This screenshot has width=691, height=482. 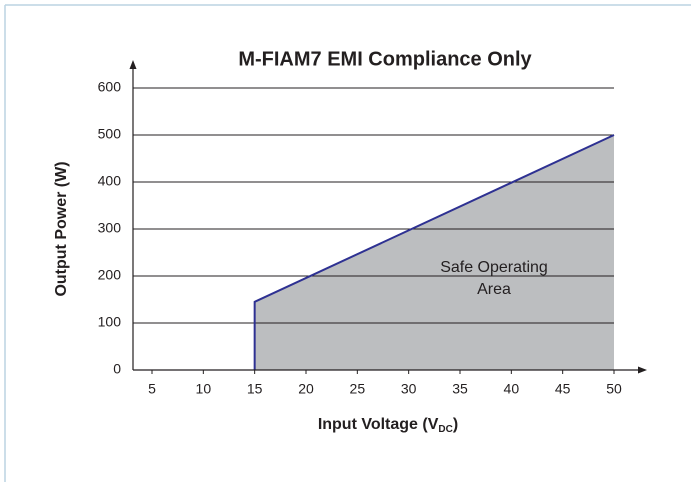 What do you see at coordinates (385, 59) in the screenshot?
I see `chart-title: M-FIAM7 EMI Compliance Only` at bounding box center [385, 59].